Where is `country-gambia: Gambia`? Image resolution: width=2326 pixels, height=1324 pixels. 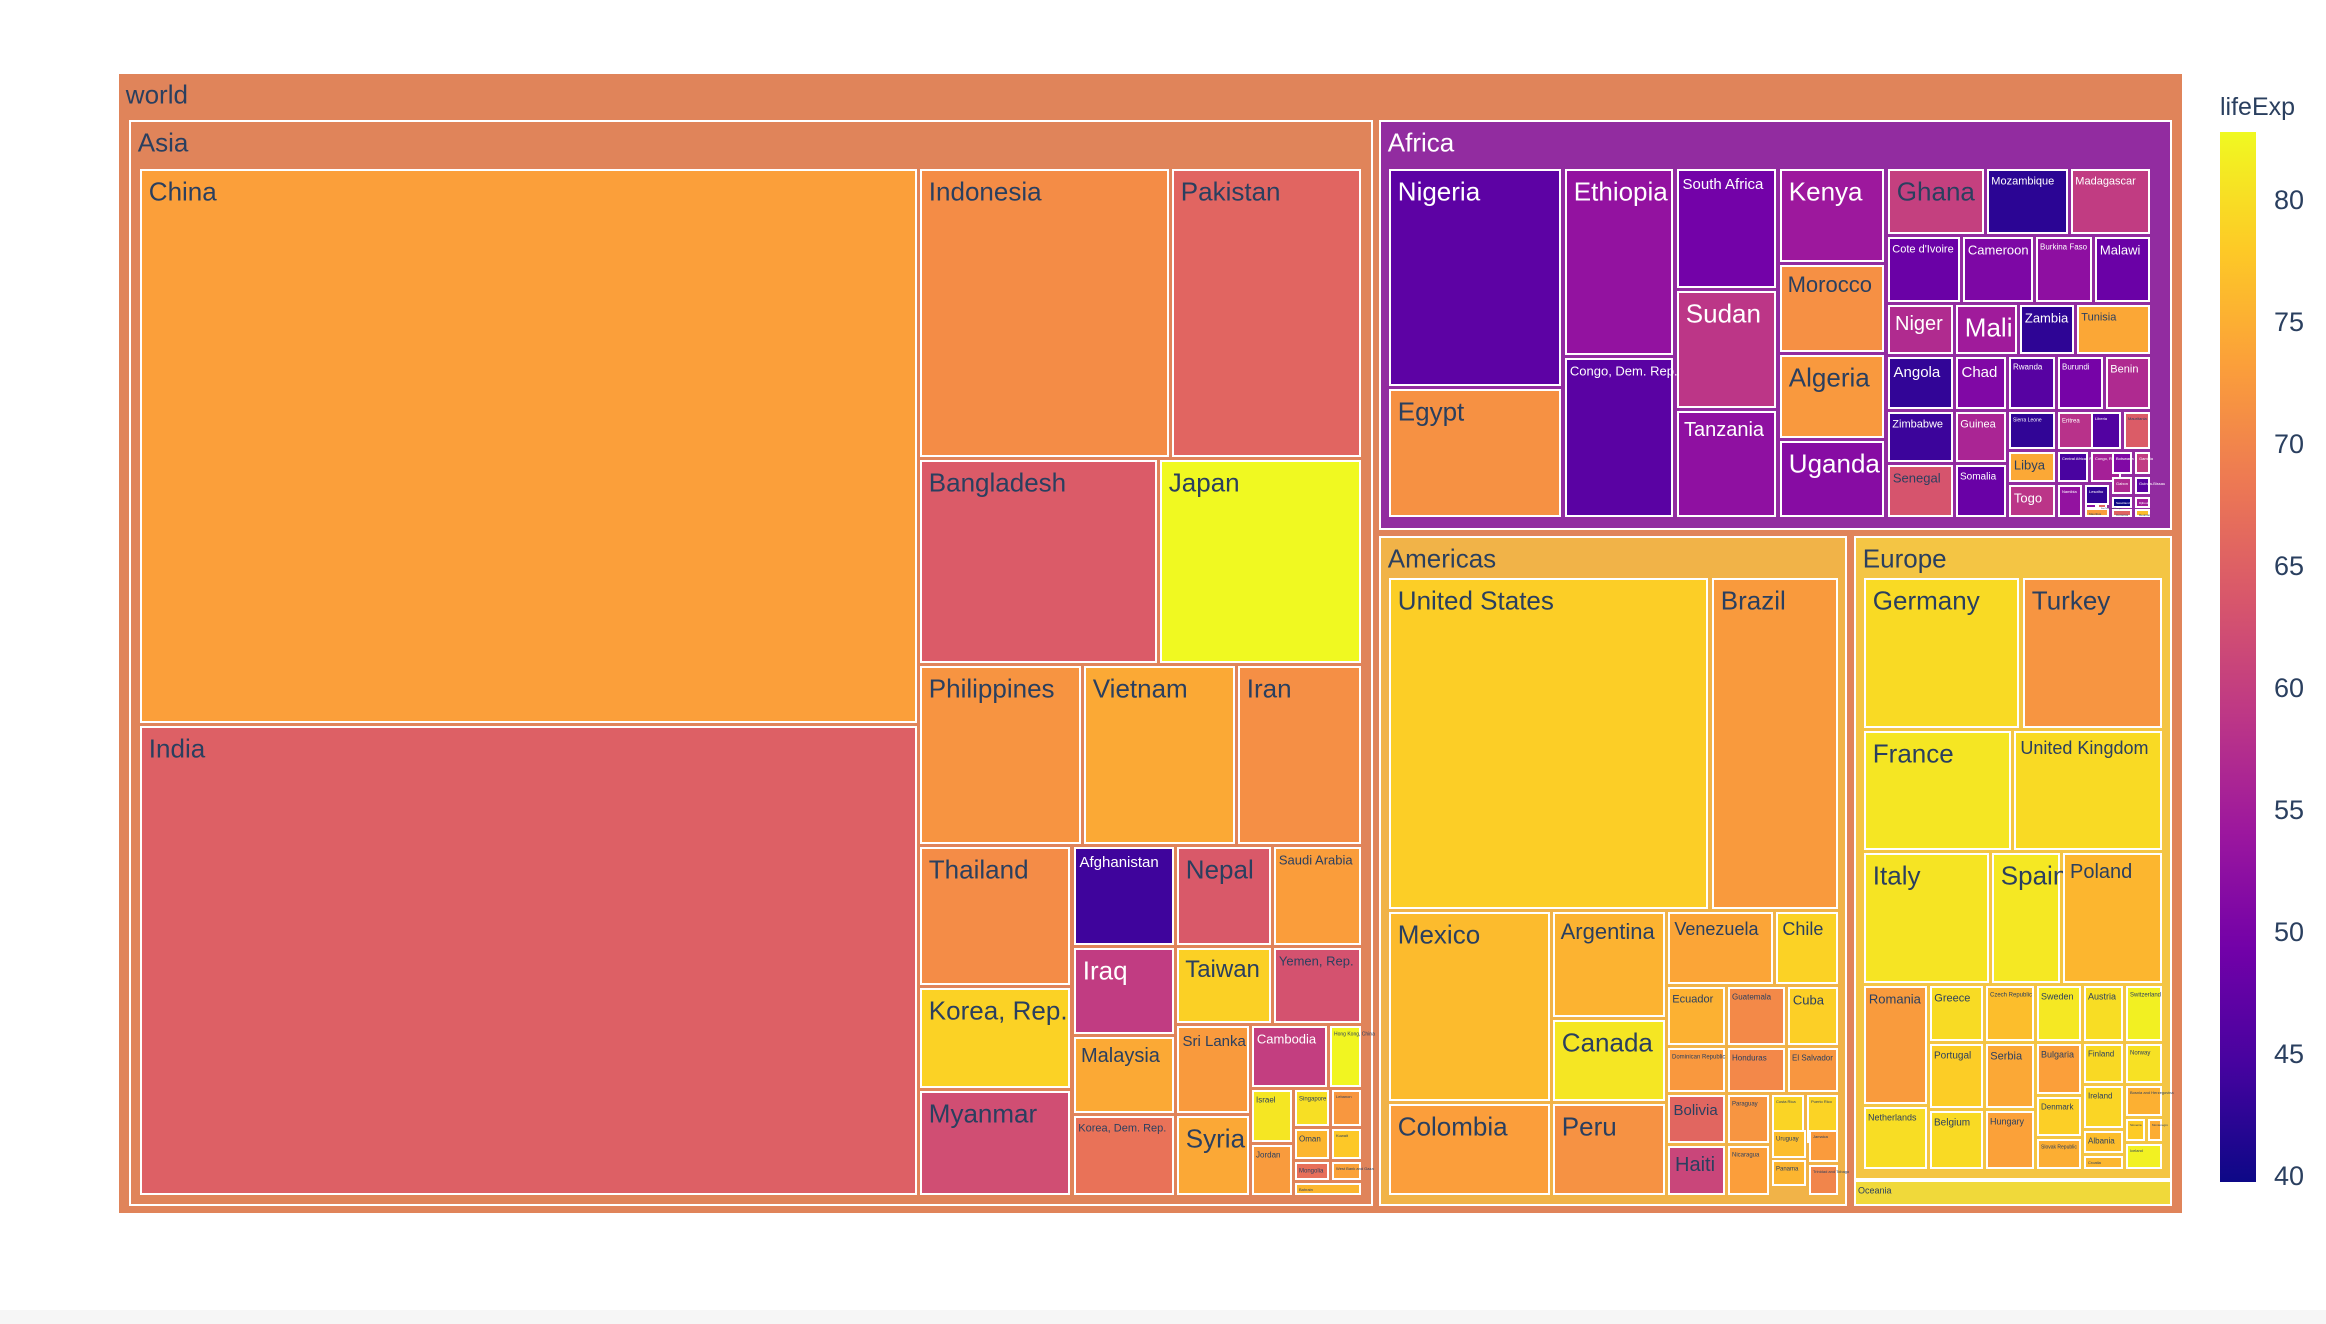
country-gambia: Gambia is located at coordinates (2144, 463).